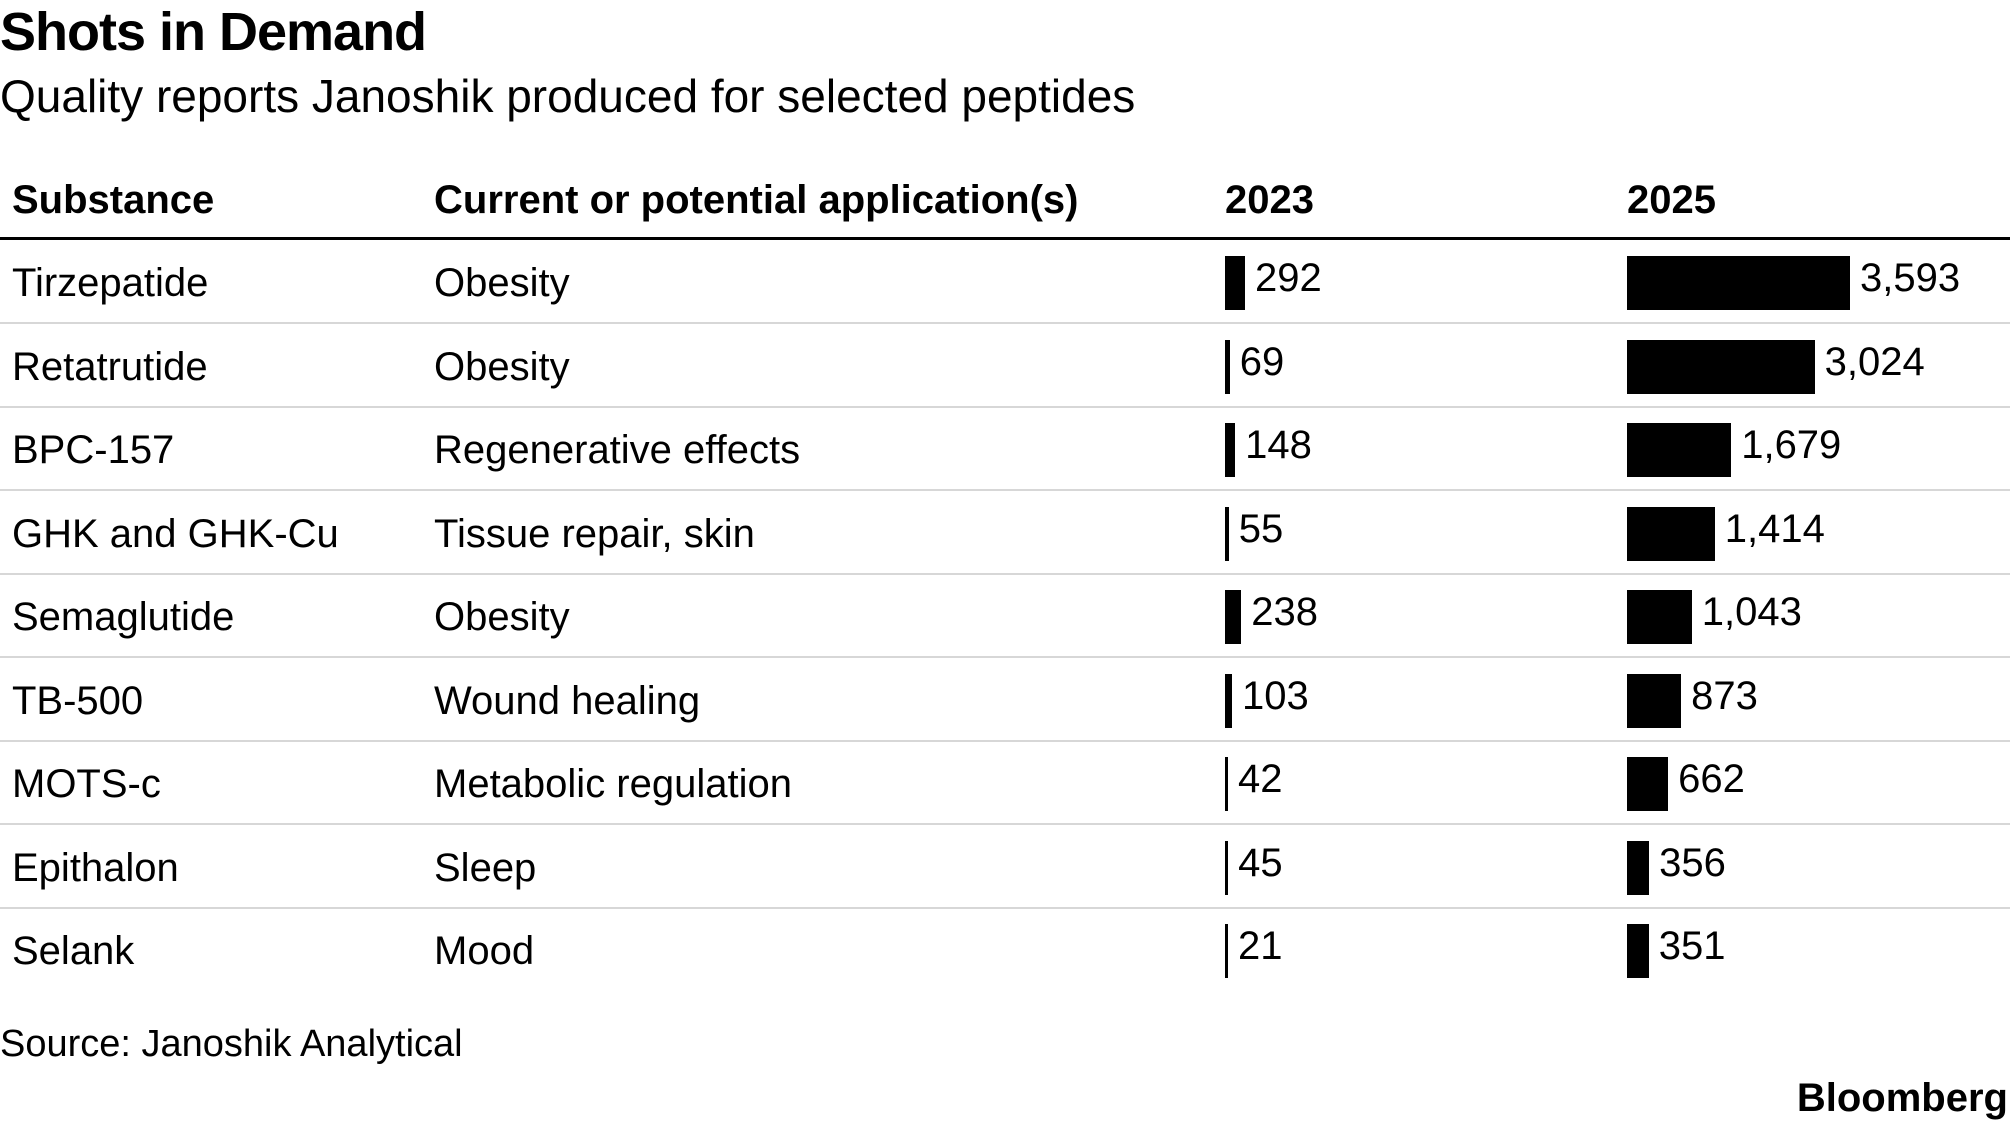 The width and height of the screenshot is (2010, 1128). Describe the element at coordinates (1874, 361) in the screenshot. I see `value-label-2025: 3,024` at that location.